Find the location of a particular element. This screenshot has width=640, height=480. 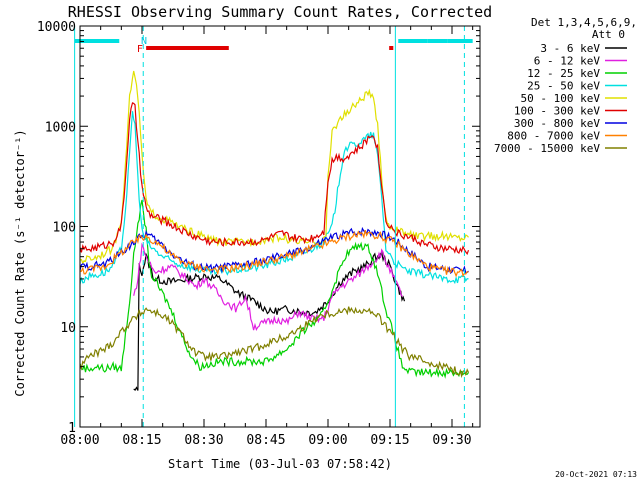

y-tick-label-0: 1 is located at coordinates (72, 428).